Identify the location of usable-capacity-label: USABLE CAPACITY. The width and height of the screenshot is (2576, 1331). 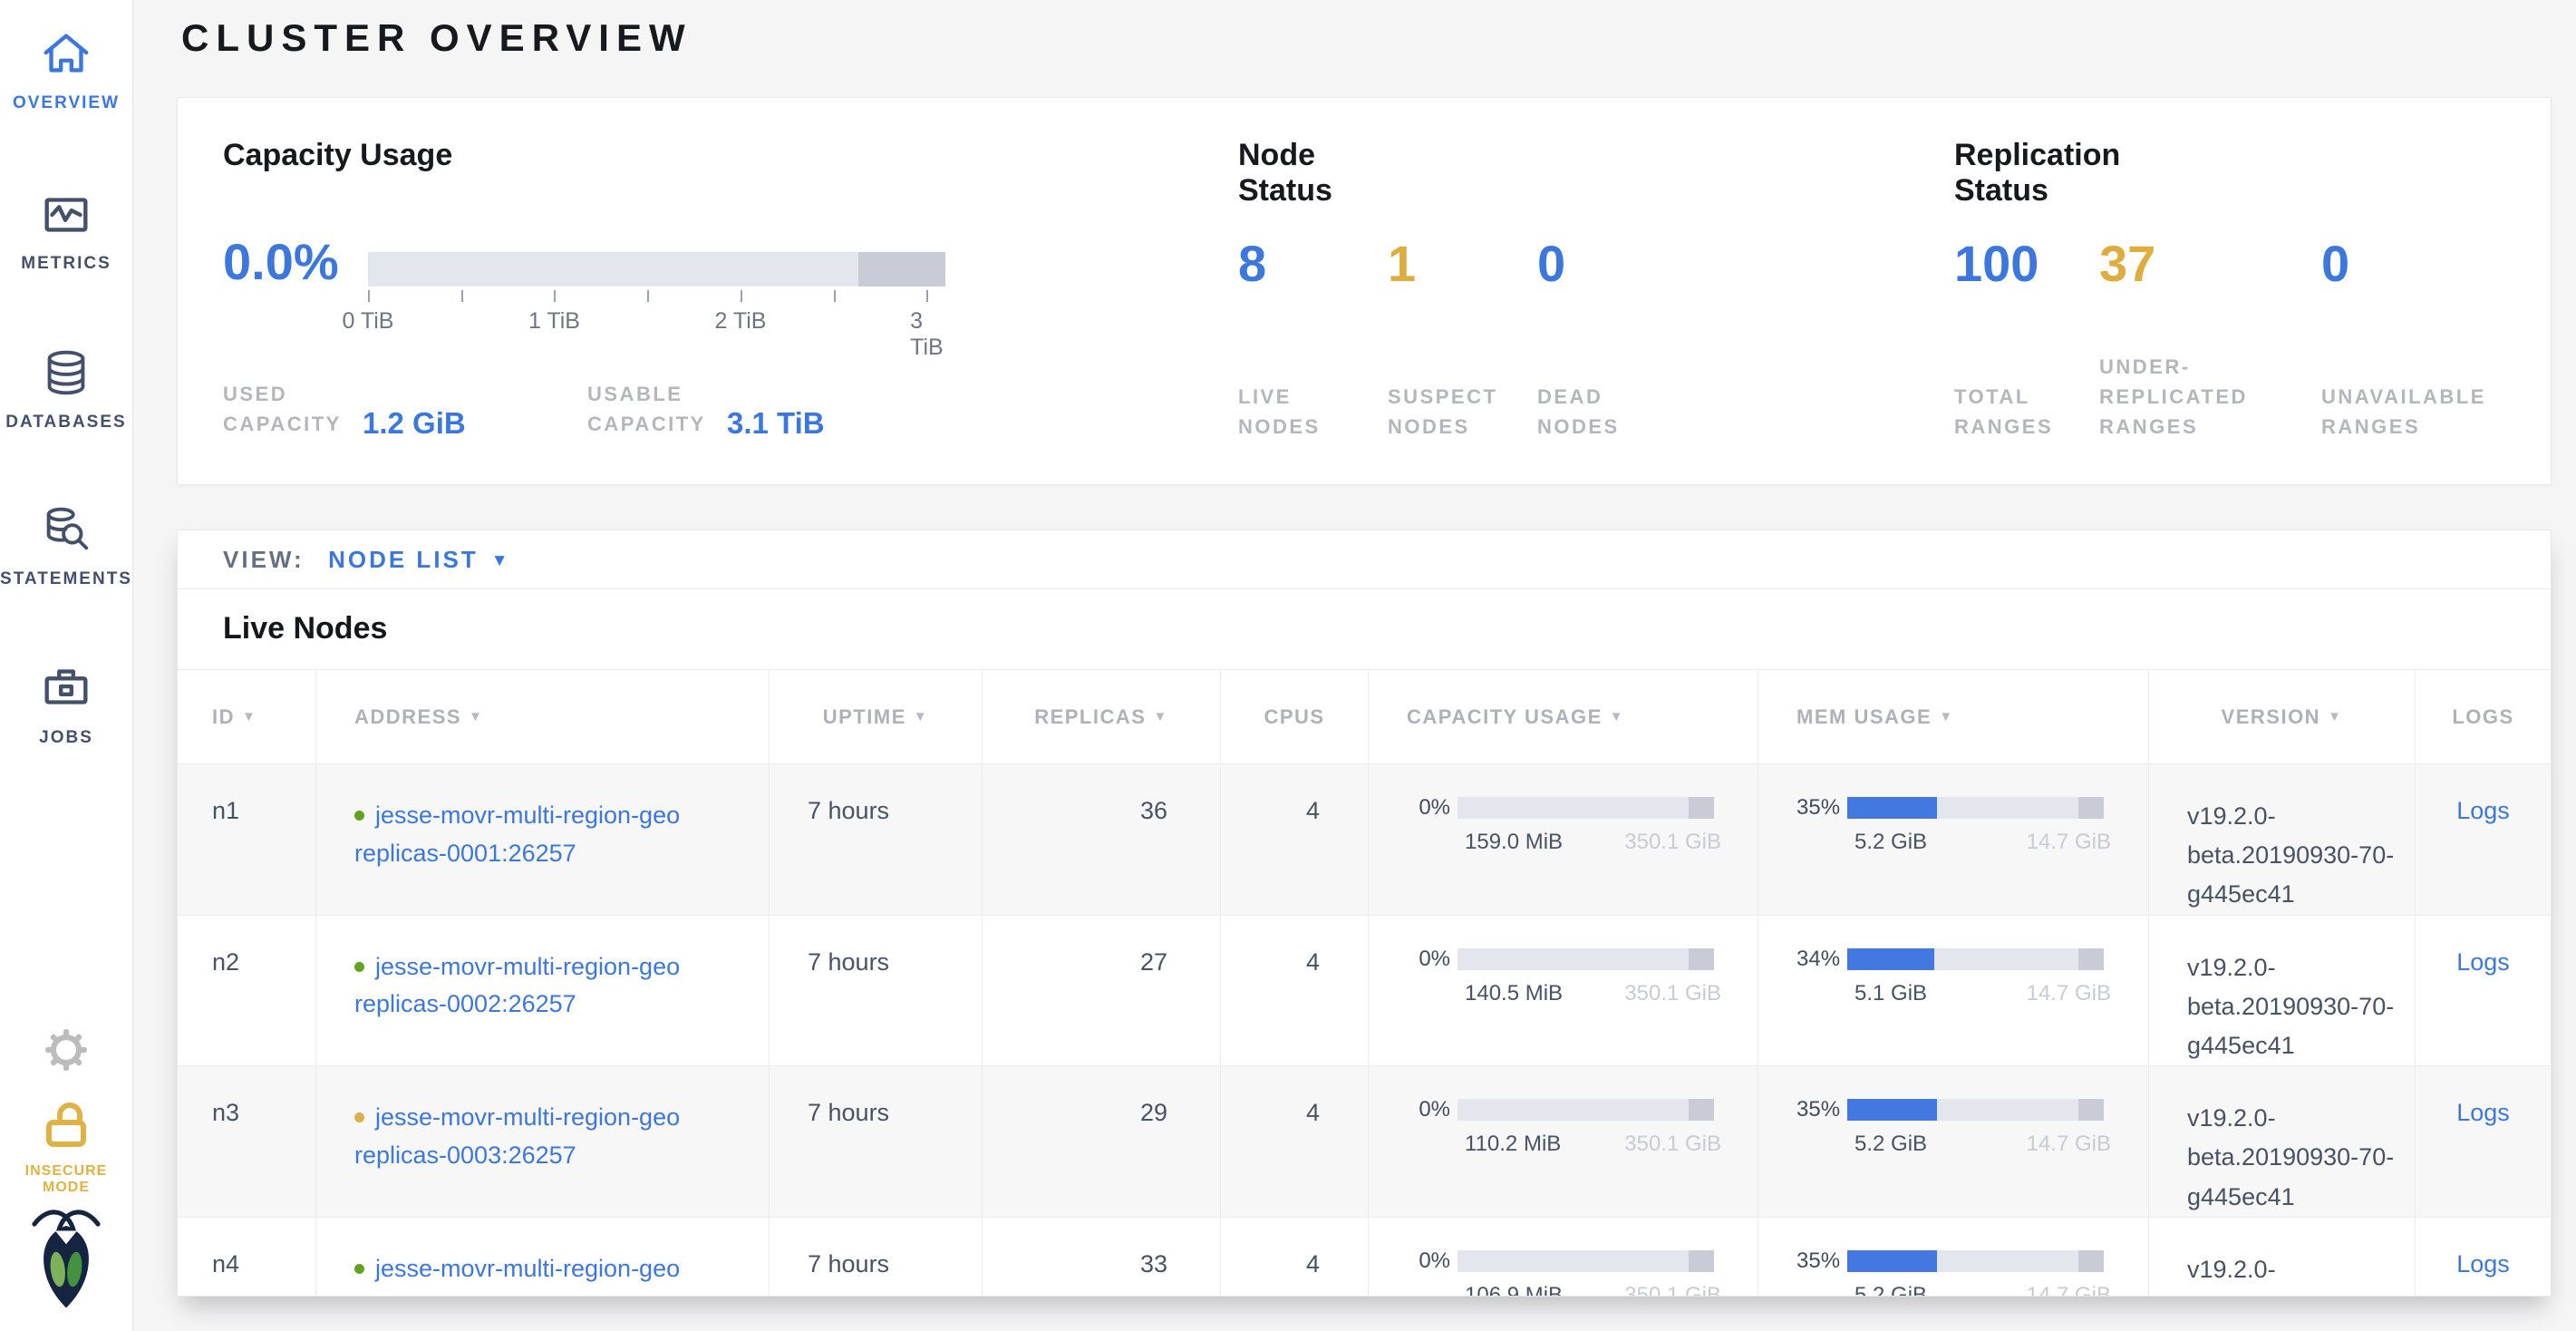
(646, 409).